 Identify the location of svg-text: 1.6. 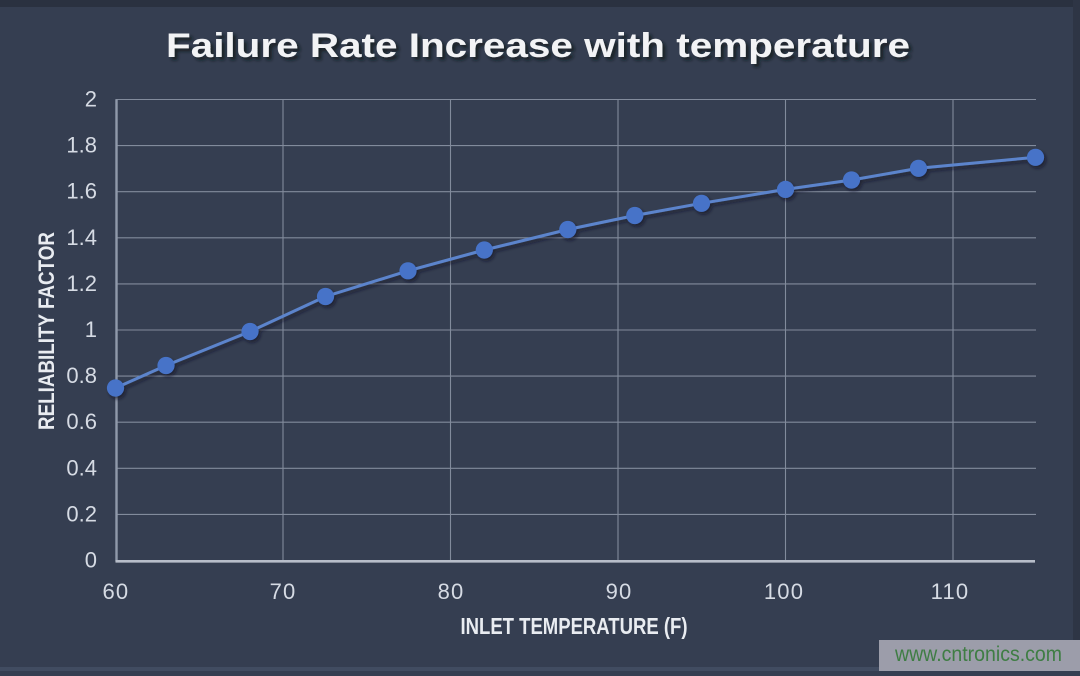
(81, 191).